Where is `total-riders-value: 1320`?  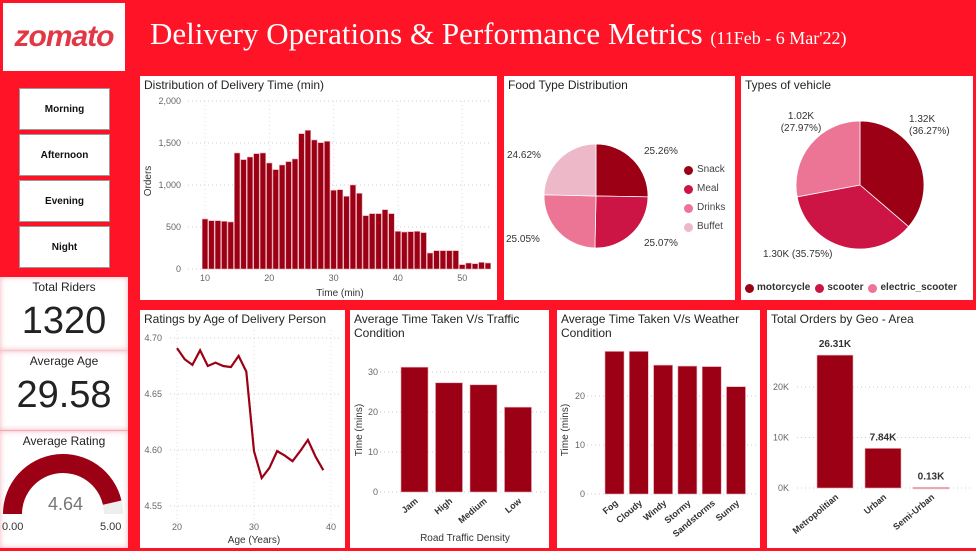
total-riders-value: 1320 is located at coordinates (64, 321).